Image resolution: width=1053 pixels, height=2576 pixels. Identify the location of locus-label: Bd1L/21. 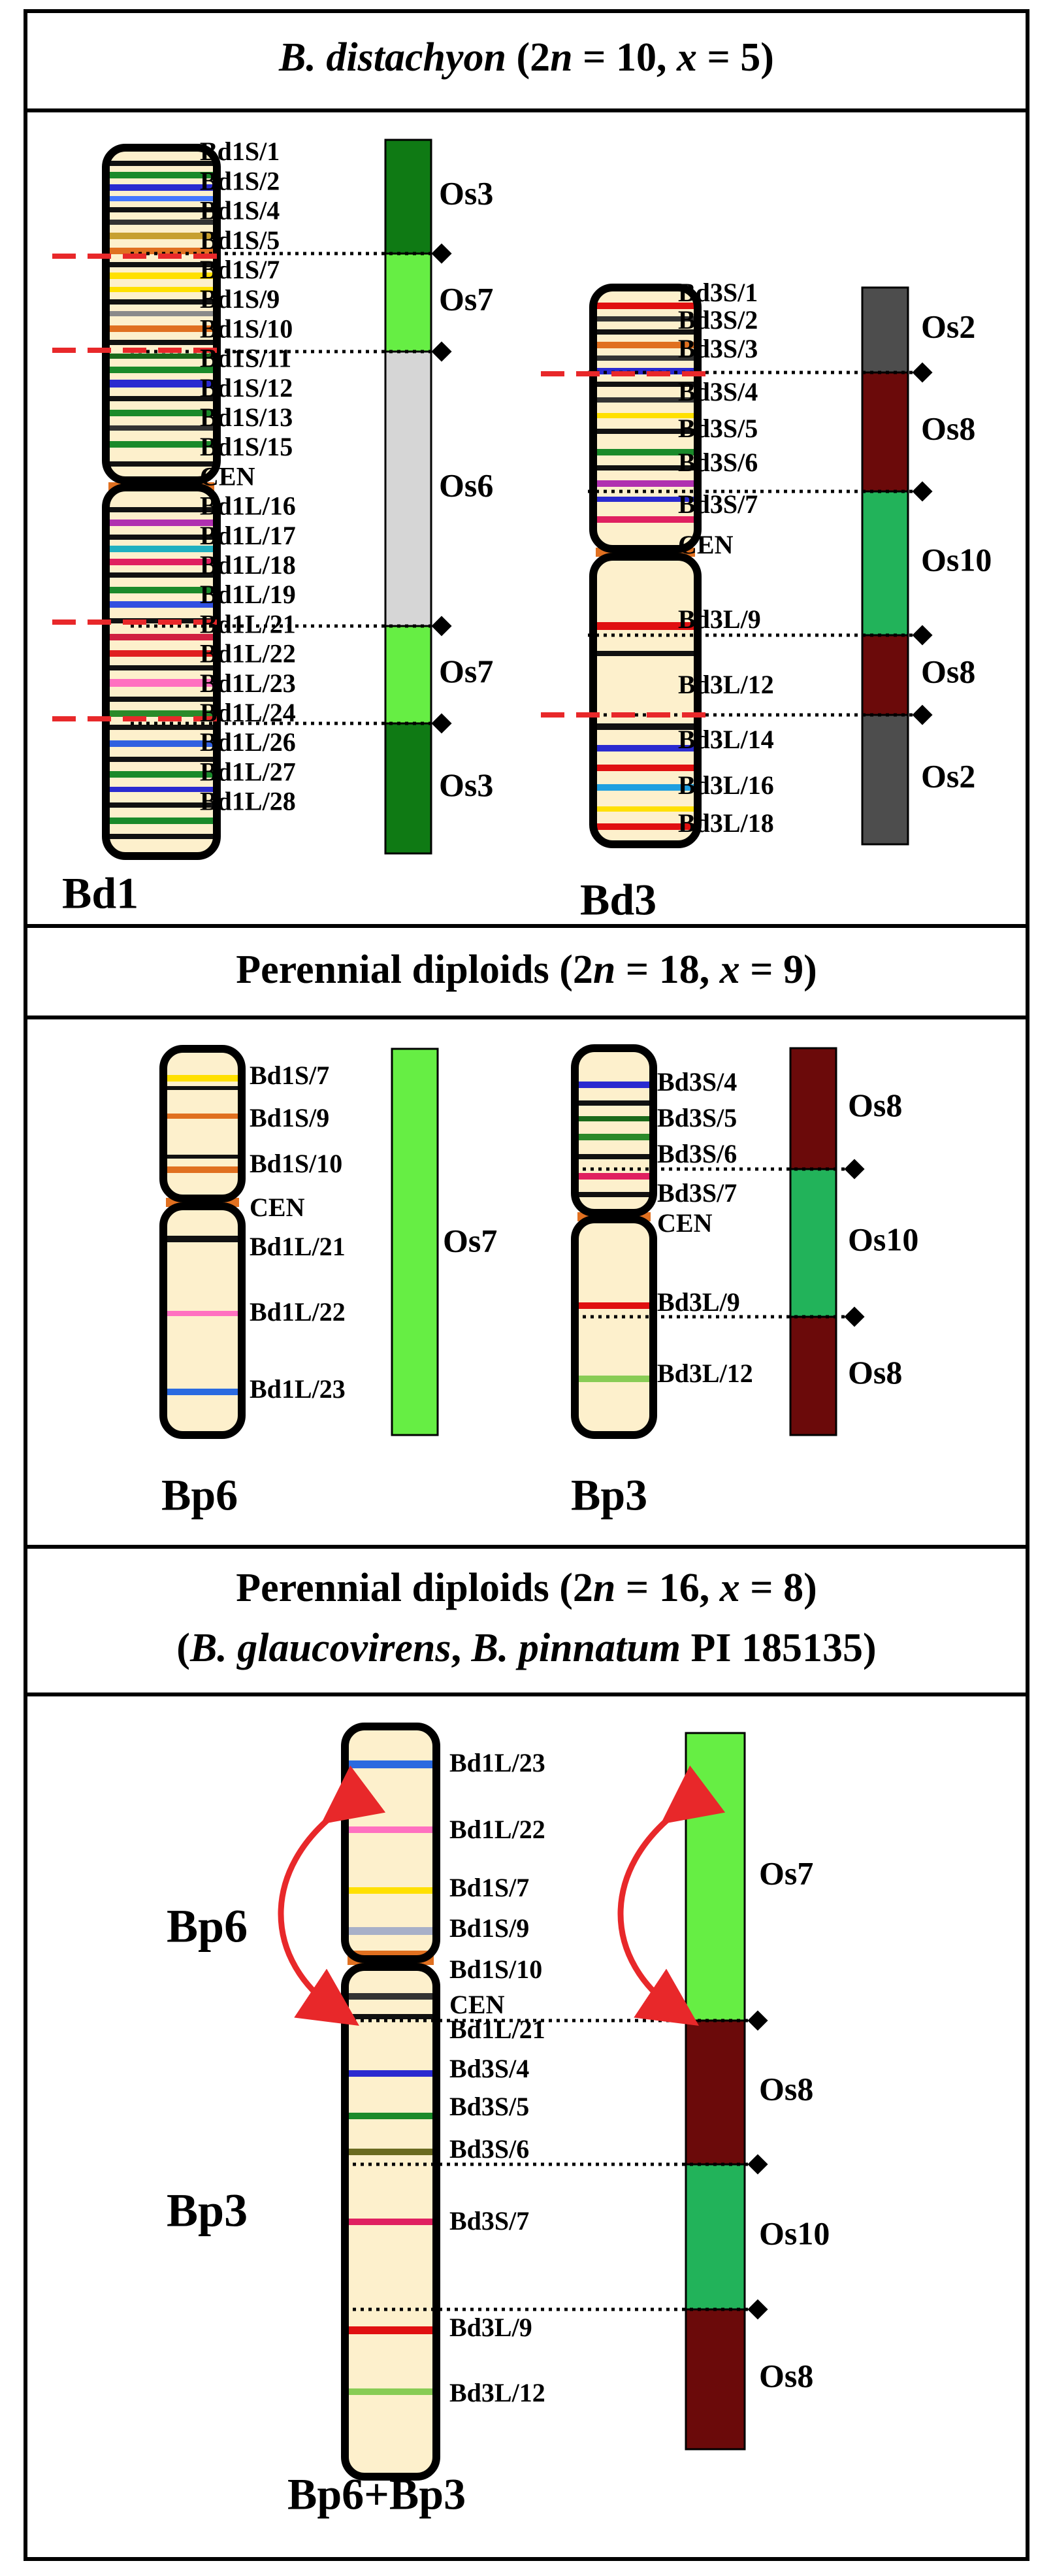
(497, 2029).